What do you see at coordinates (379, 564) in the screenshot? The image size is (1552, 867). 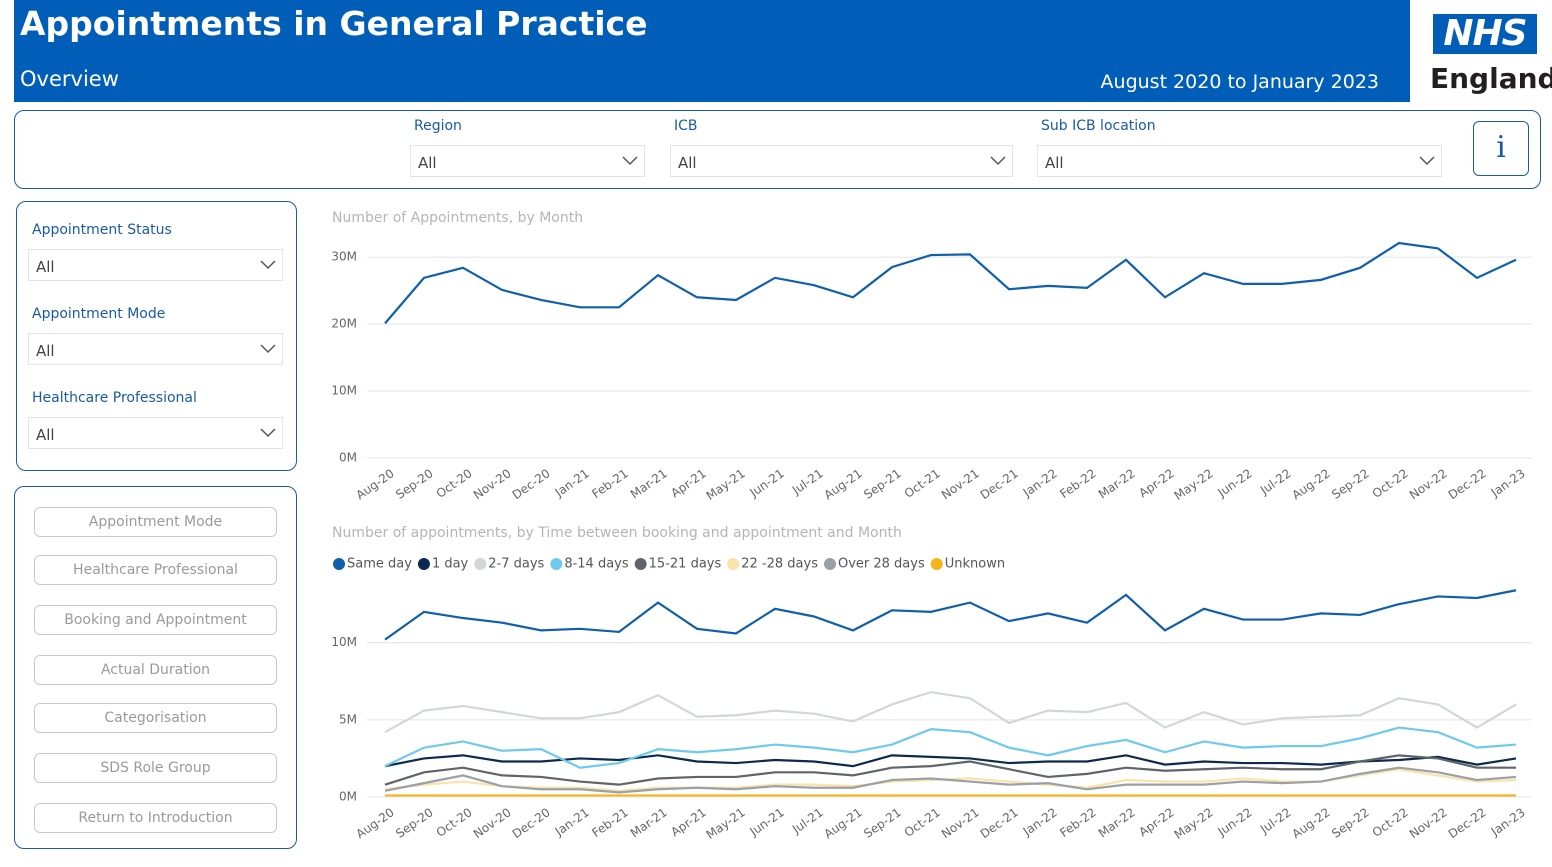 I see `legend-label: Same day` at bounding box center [379, 564].